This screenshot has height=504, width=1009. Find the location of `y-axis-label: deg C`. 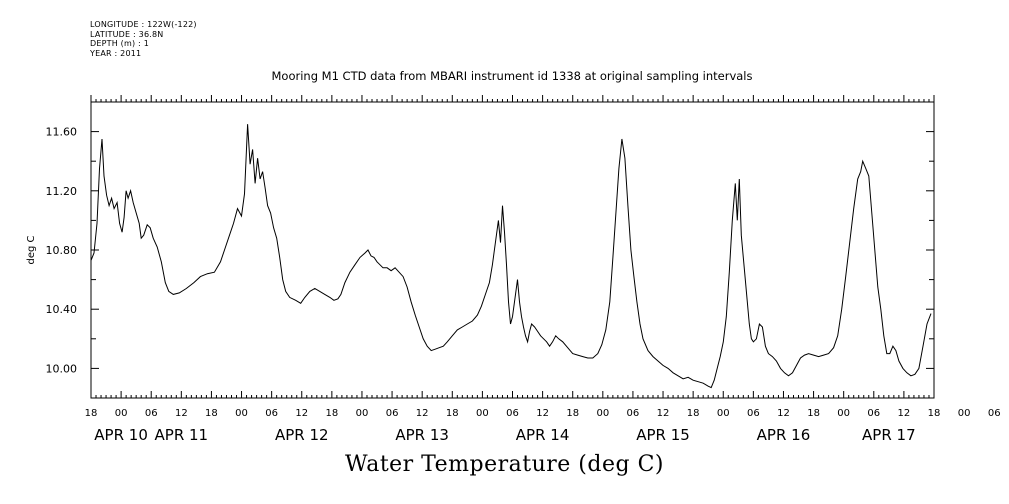

y-axis-label: deg C is located at coordinates (31, 249).